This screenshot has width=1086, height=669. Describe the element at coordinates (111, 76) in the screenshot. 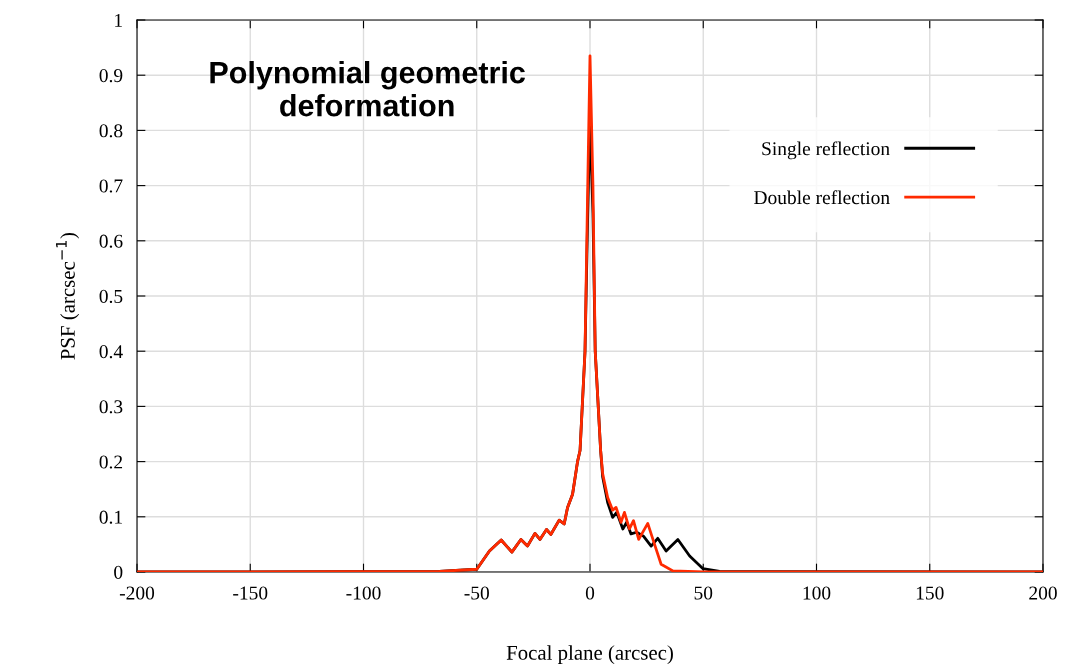

I see `y-tick-label: 0.9` at that location.